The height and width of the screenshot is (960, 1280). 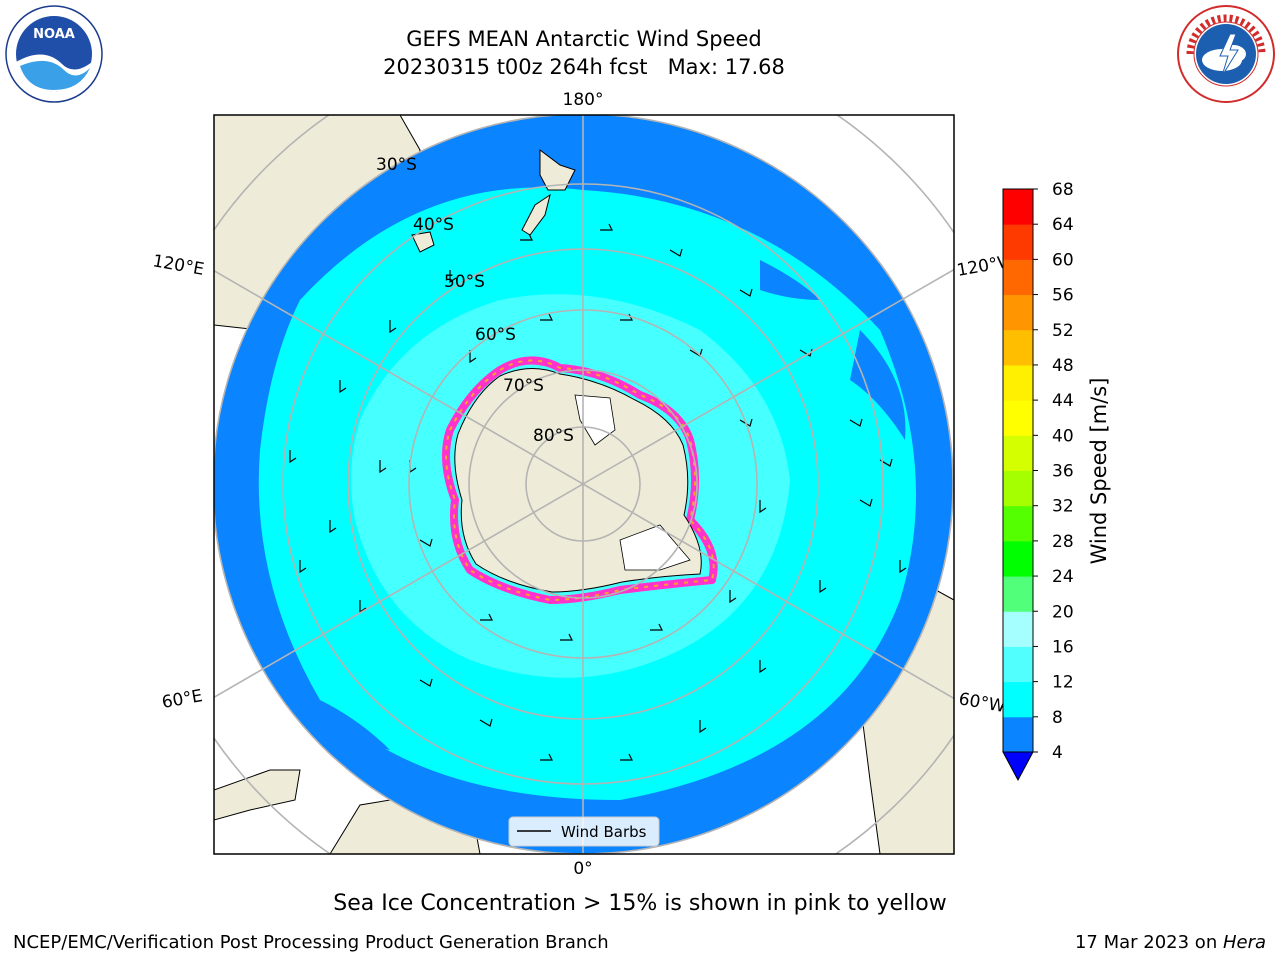 What do you see at coordinates (1018, 766) in the screenshot?
I see `colorbar-under-arrow` at bounding box center [1018, 766].